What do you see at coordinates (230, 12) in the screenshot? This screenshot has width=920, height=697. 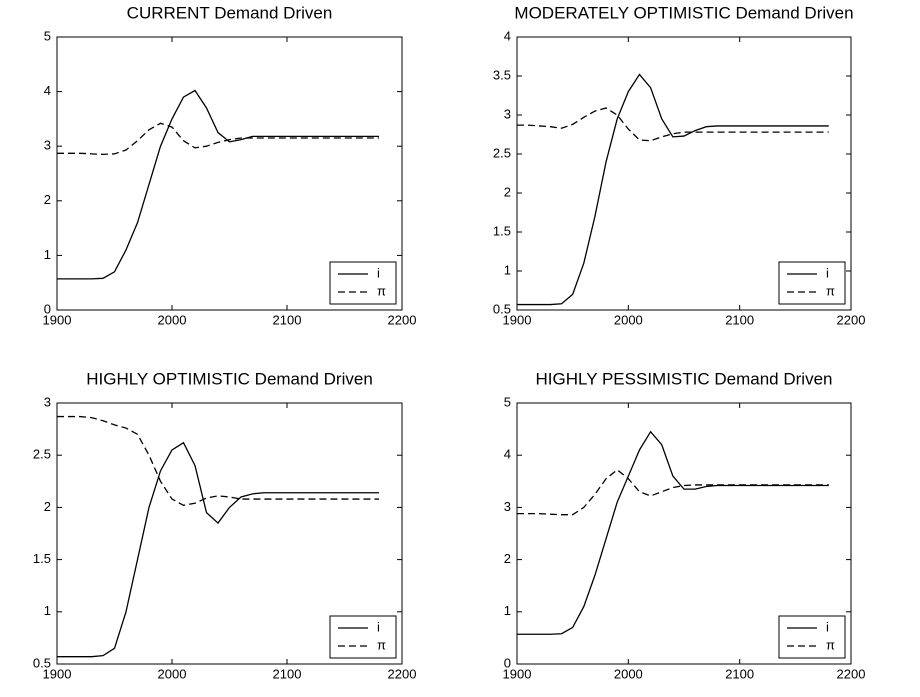 I see `chart-title: CURRENT Demand Driven` at bounding box center [230, 12].